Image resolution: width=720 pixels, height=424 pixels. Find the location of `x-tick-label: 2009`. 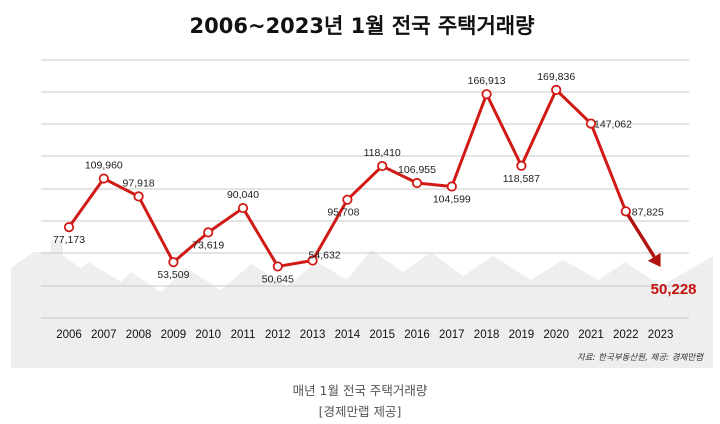

x-tick-label: 2009 is located at coordinates (174, 335).